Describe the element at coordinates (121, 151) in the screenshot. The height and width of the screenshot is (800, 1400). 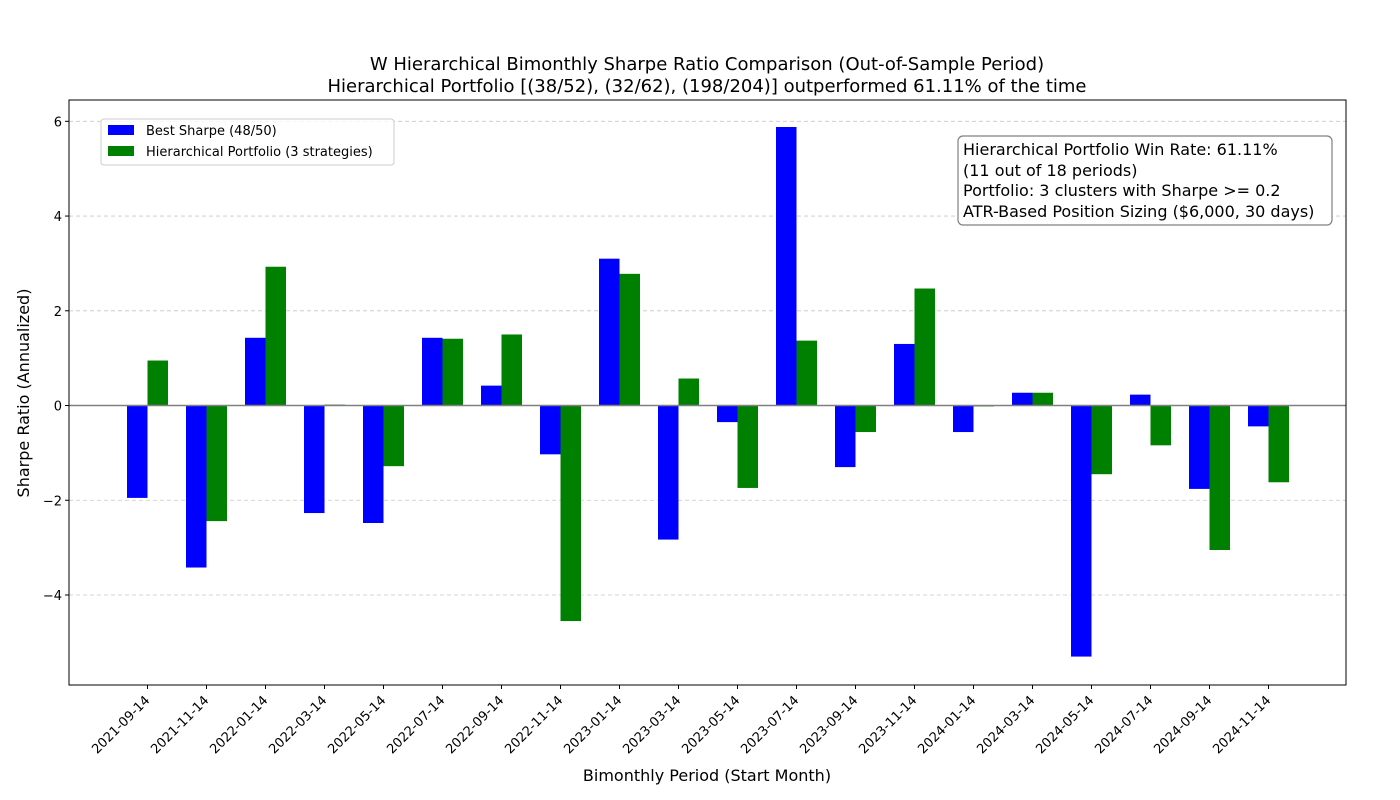
I see `legend-swatch-hierarchical-portfolio` at that location.